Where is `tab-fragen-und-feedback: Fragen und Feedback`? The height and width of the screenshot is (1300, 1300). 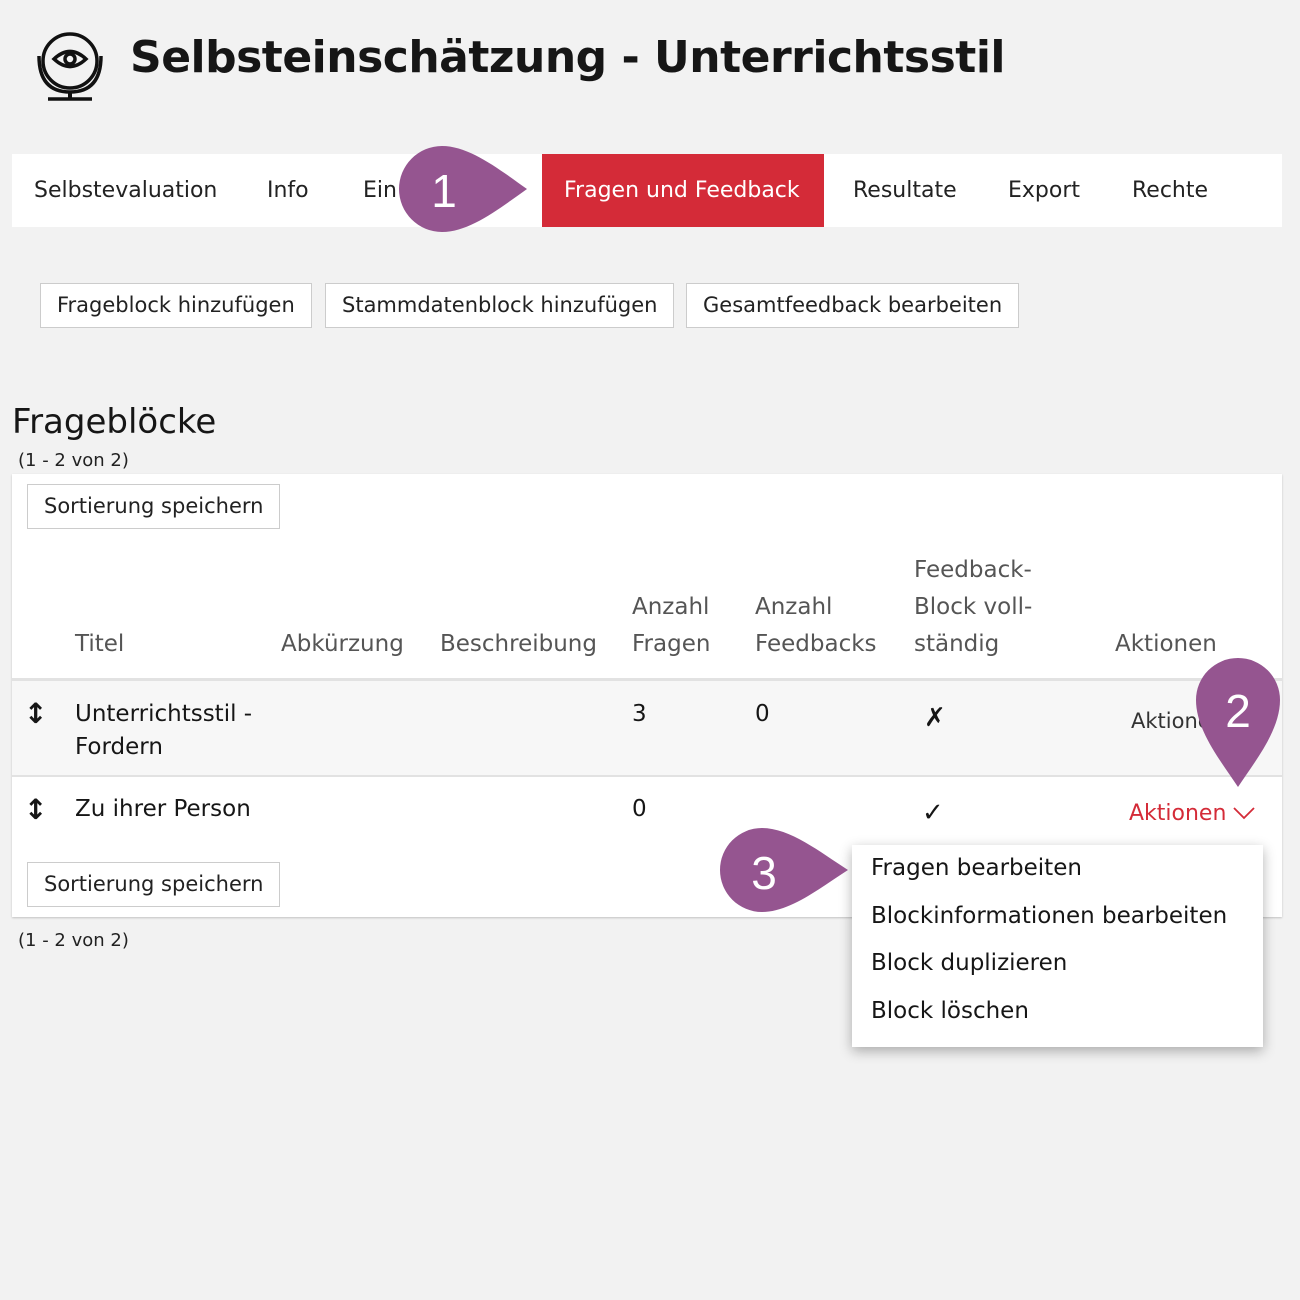
tab-fragen-und-feedback: Fragen und Feedback is located at coordinates (683, 190).